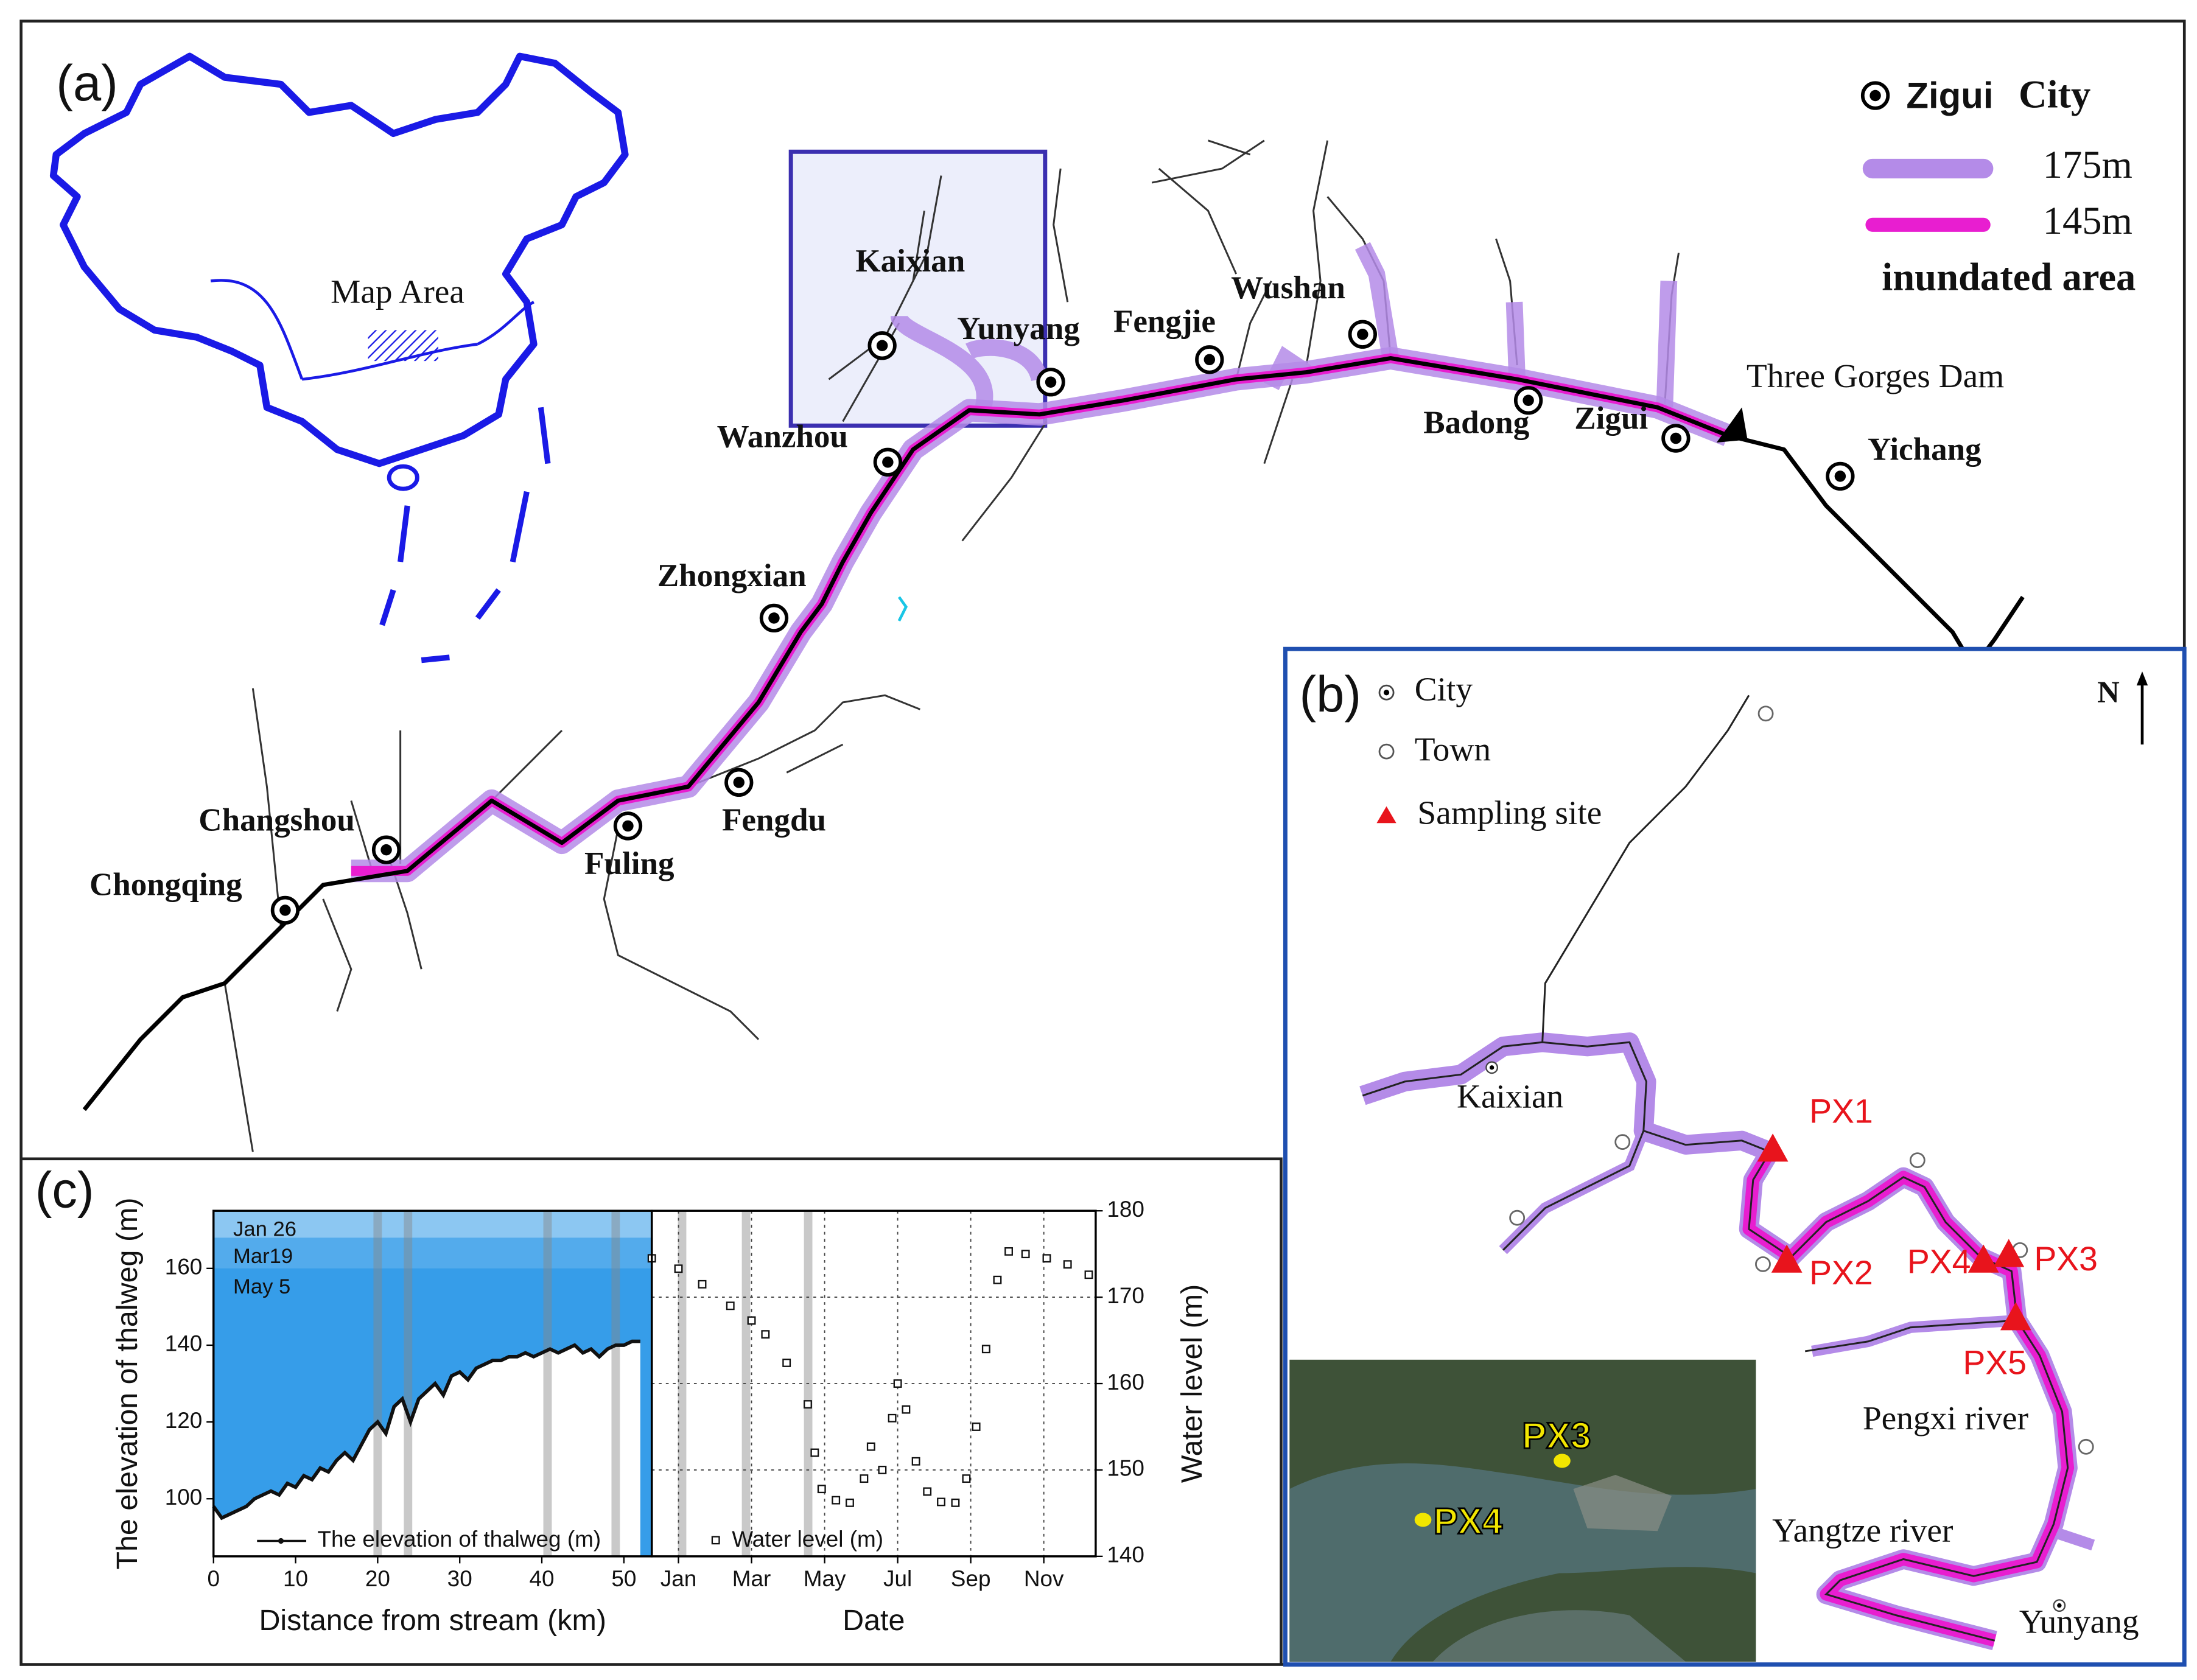 The image size is (2197, 1680). I want to click on water-level-label: Jan 26, so click(264, 1229).